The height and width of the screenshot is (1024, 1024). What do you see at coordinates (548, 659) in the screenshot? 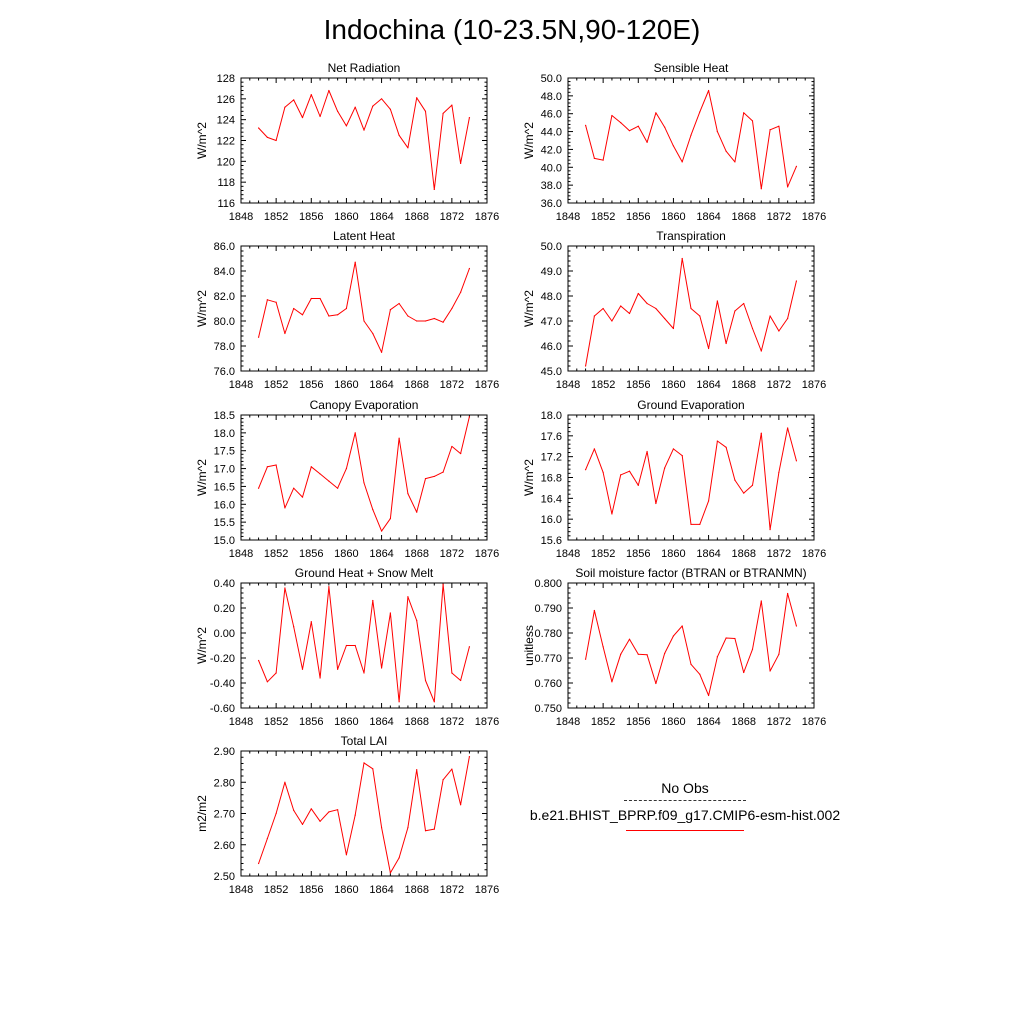
I see `y-tick-label: 0.770` at bounding box center [548, 659].